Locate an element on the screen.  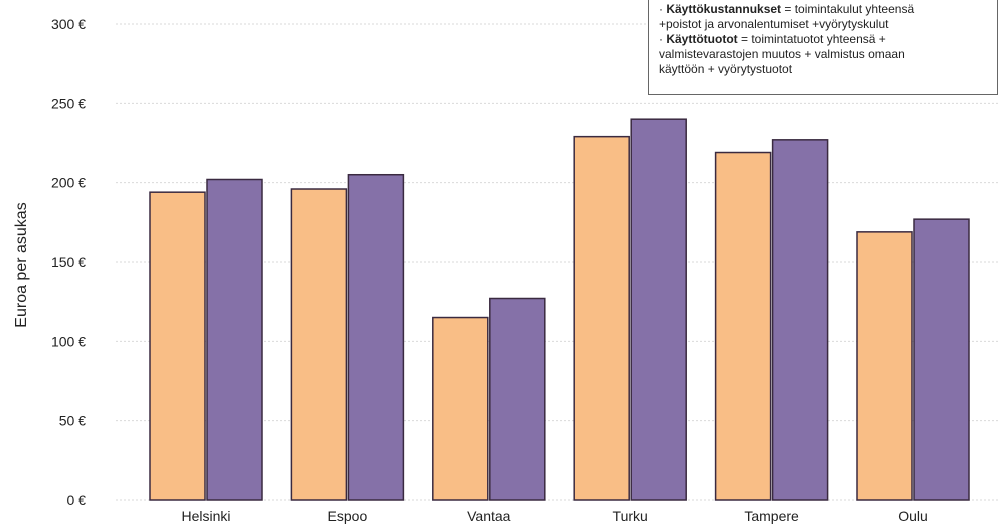
x-tick-label-helsinki: Helsinki is located at coordinates (205, 516).